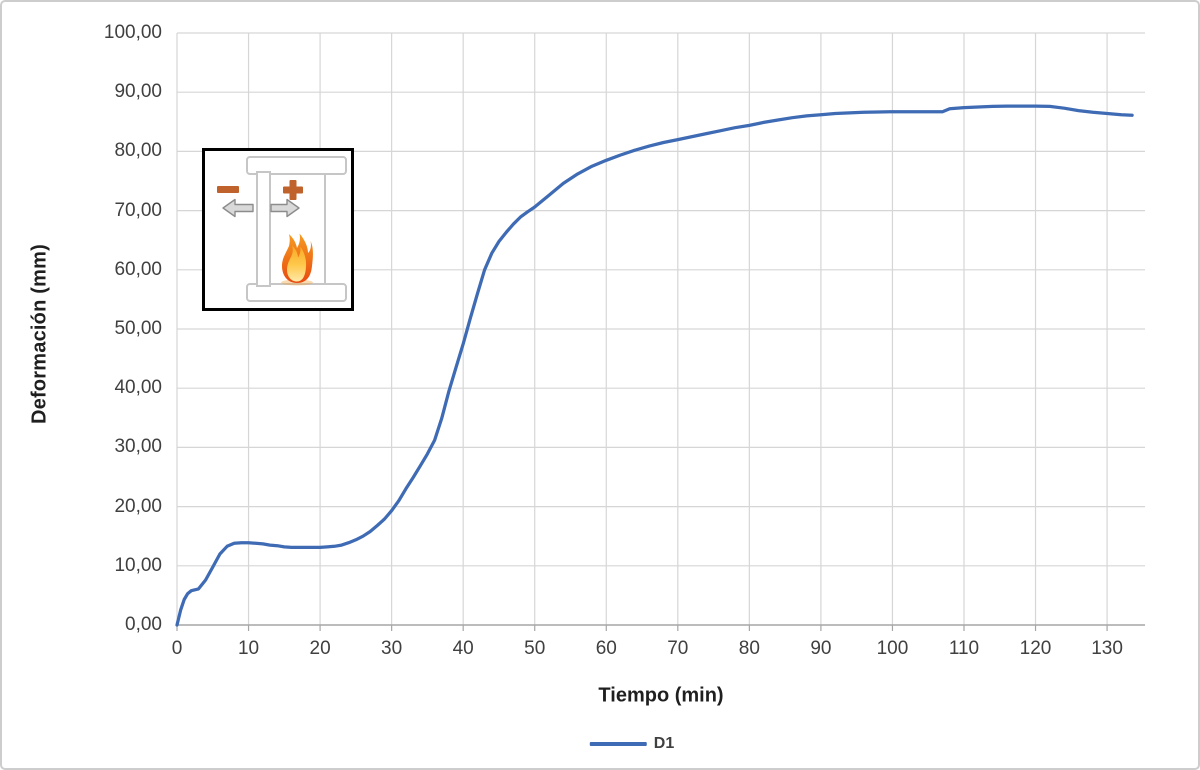 The image size is (1200, 770). I want to click on y-axis-title: Deformación (mm), so click(39, 334).